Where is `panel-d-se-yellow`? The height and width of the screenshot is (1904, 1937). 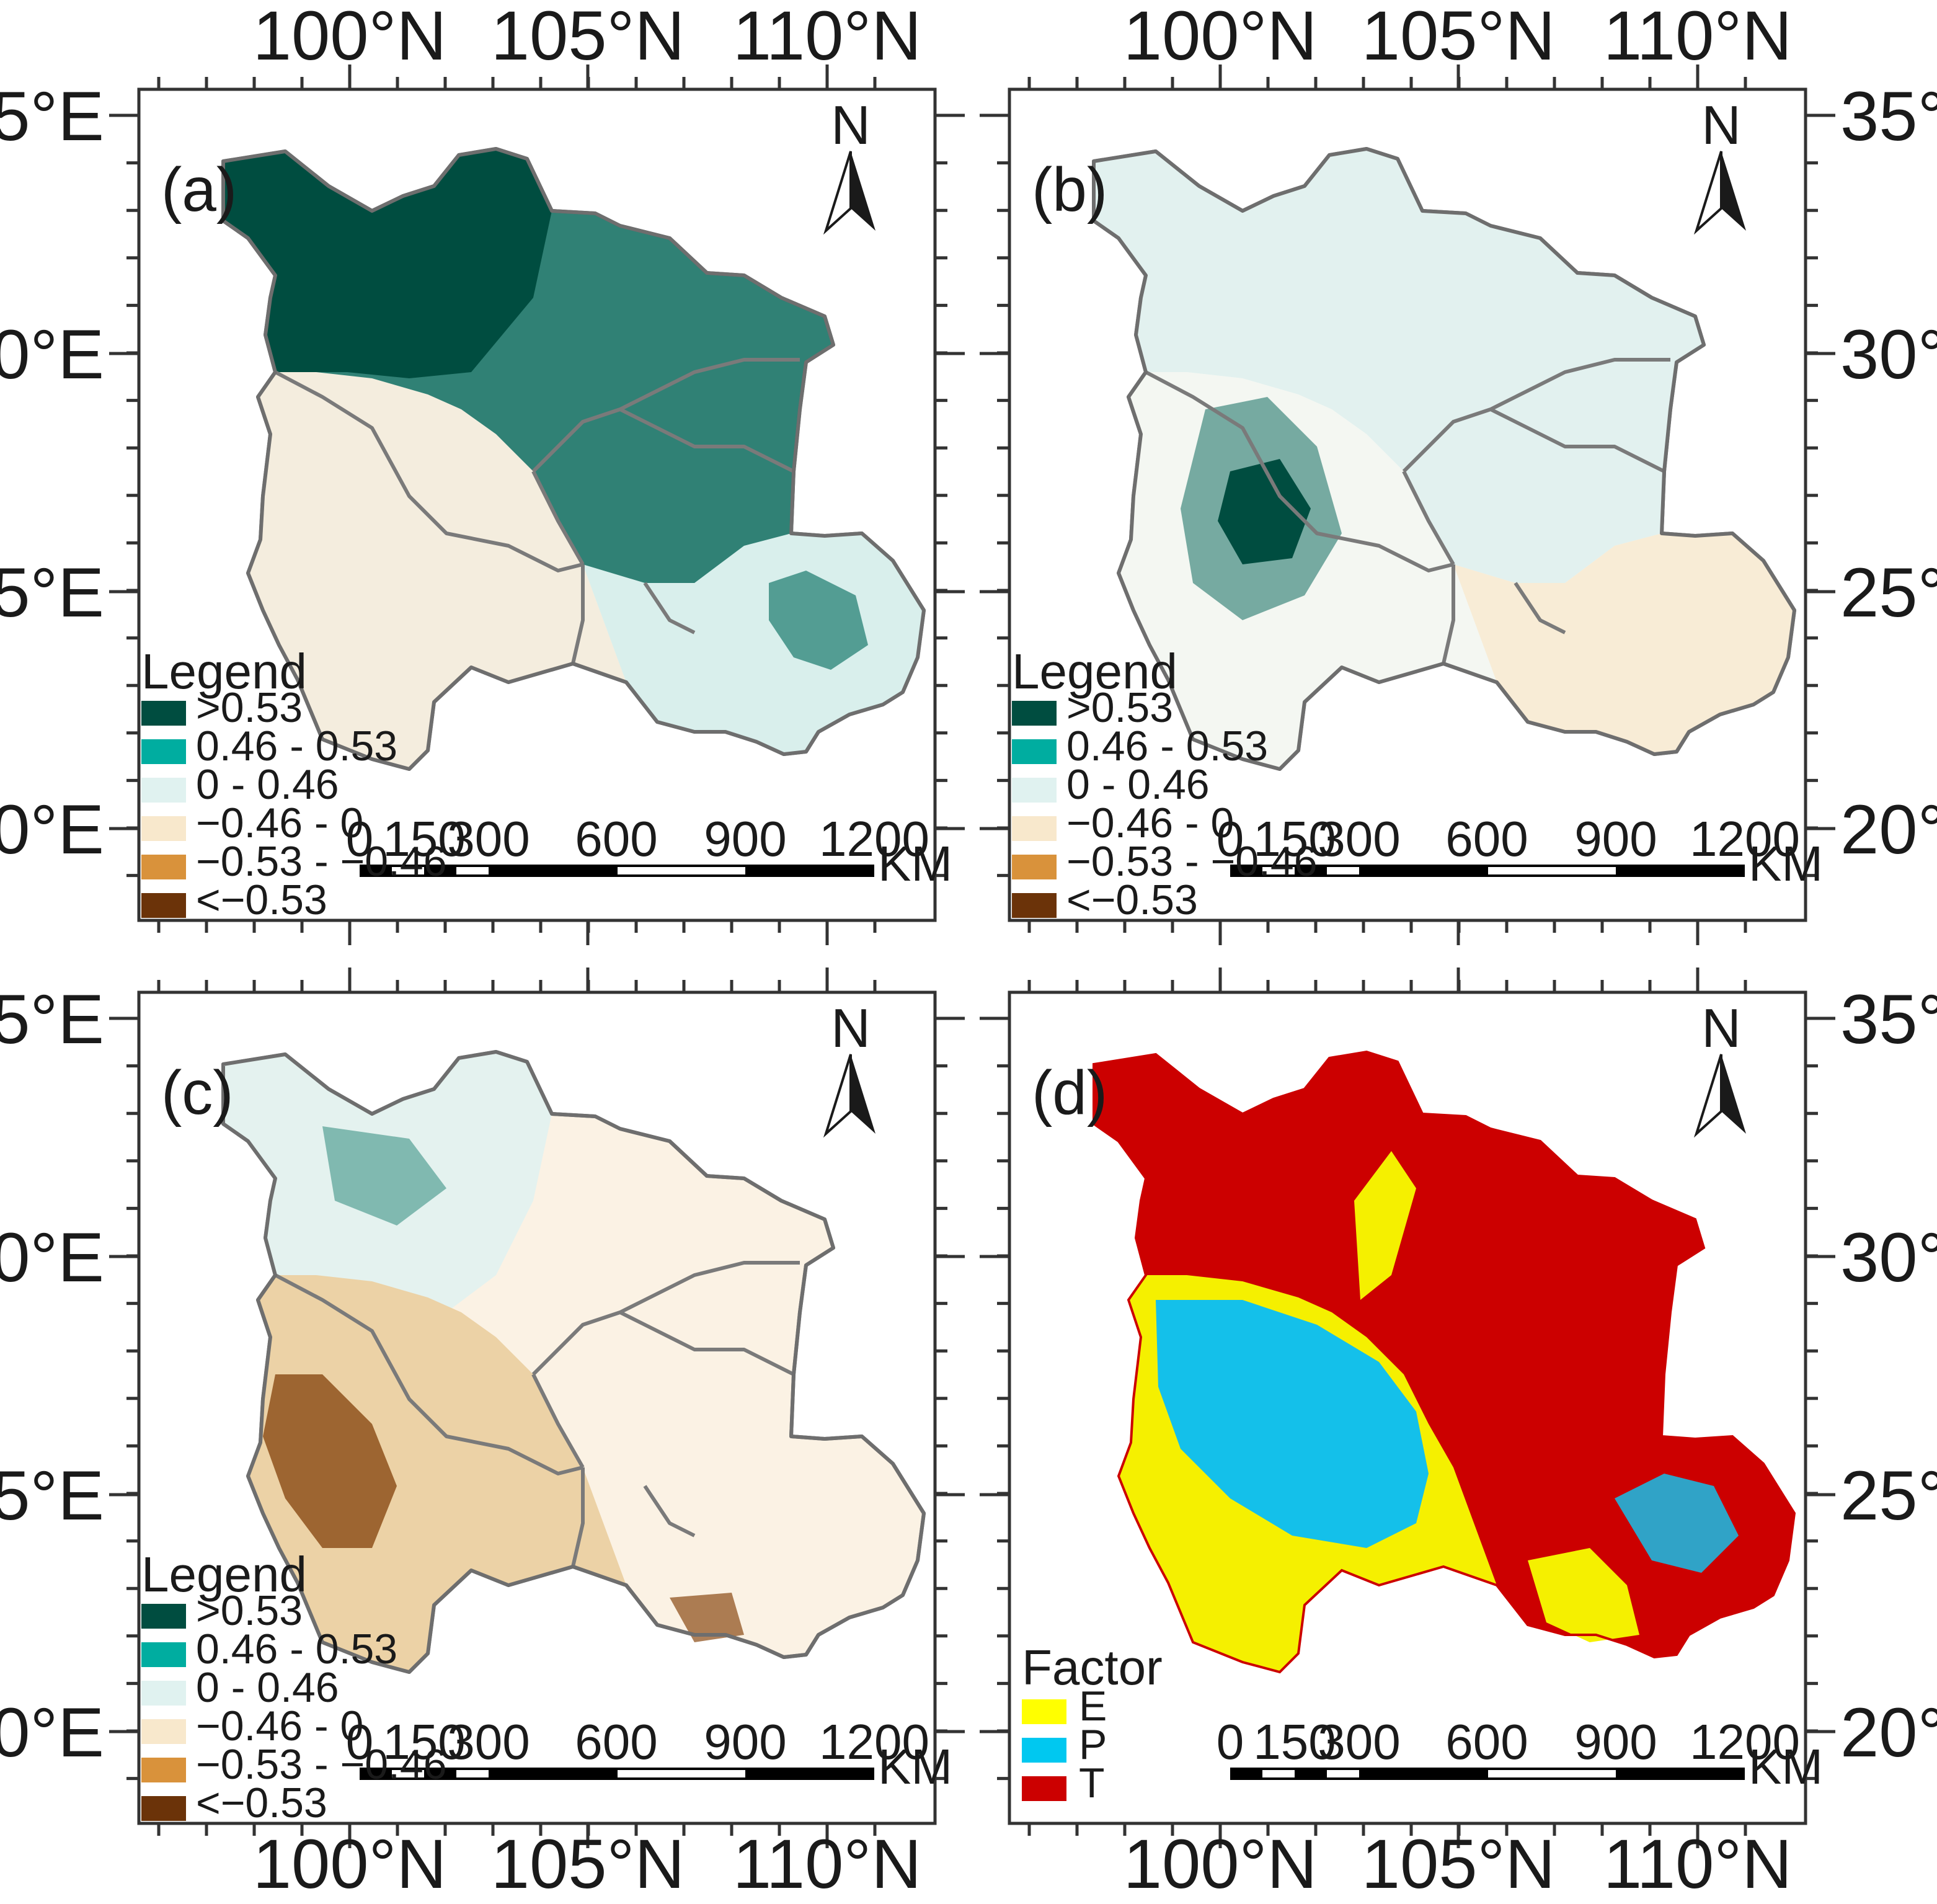 panel-d-se-yellow is located at coordinates (1583, 1595).